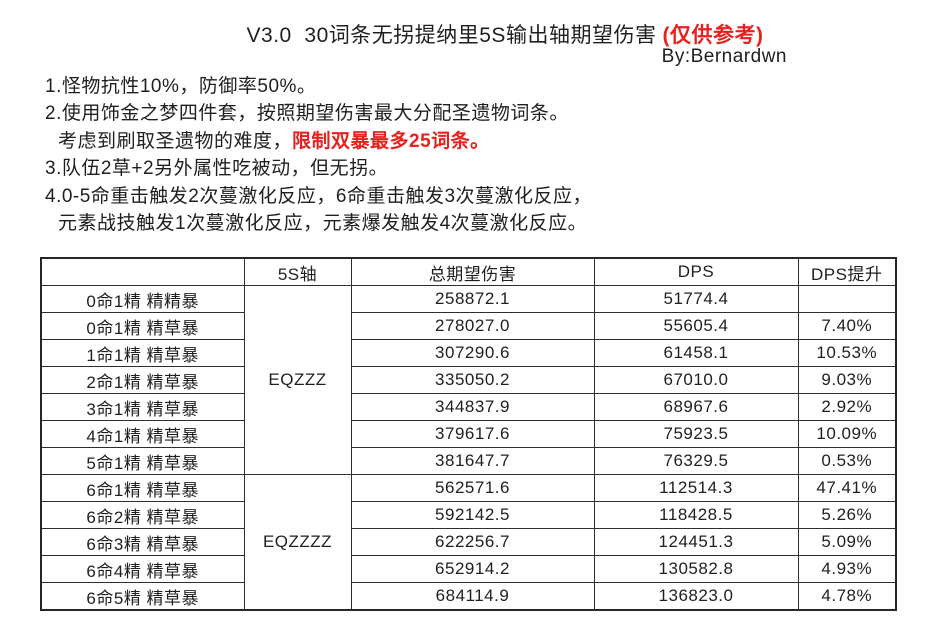  I want to click on author-byline: By:Bernardwn, so click(724, 56).